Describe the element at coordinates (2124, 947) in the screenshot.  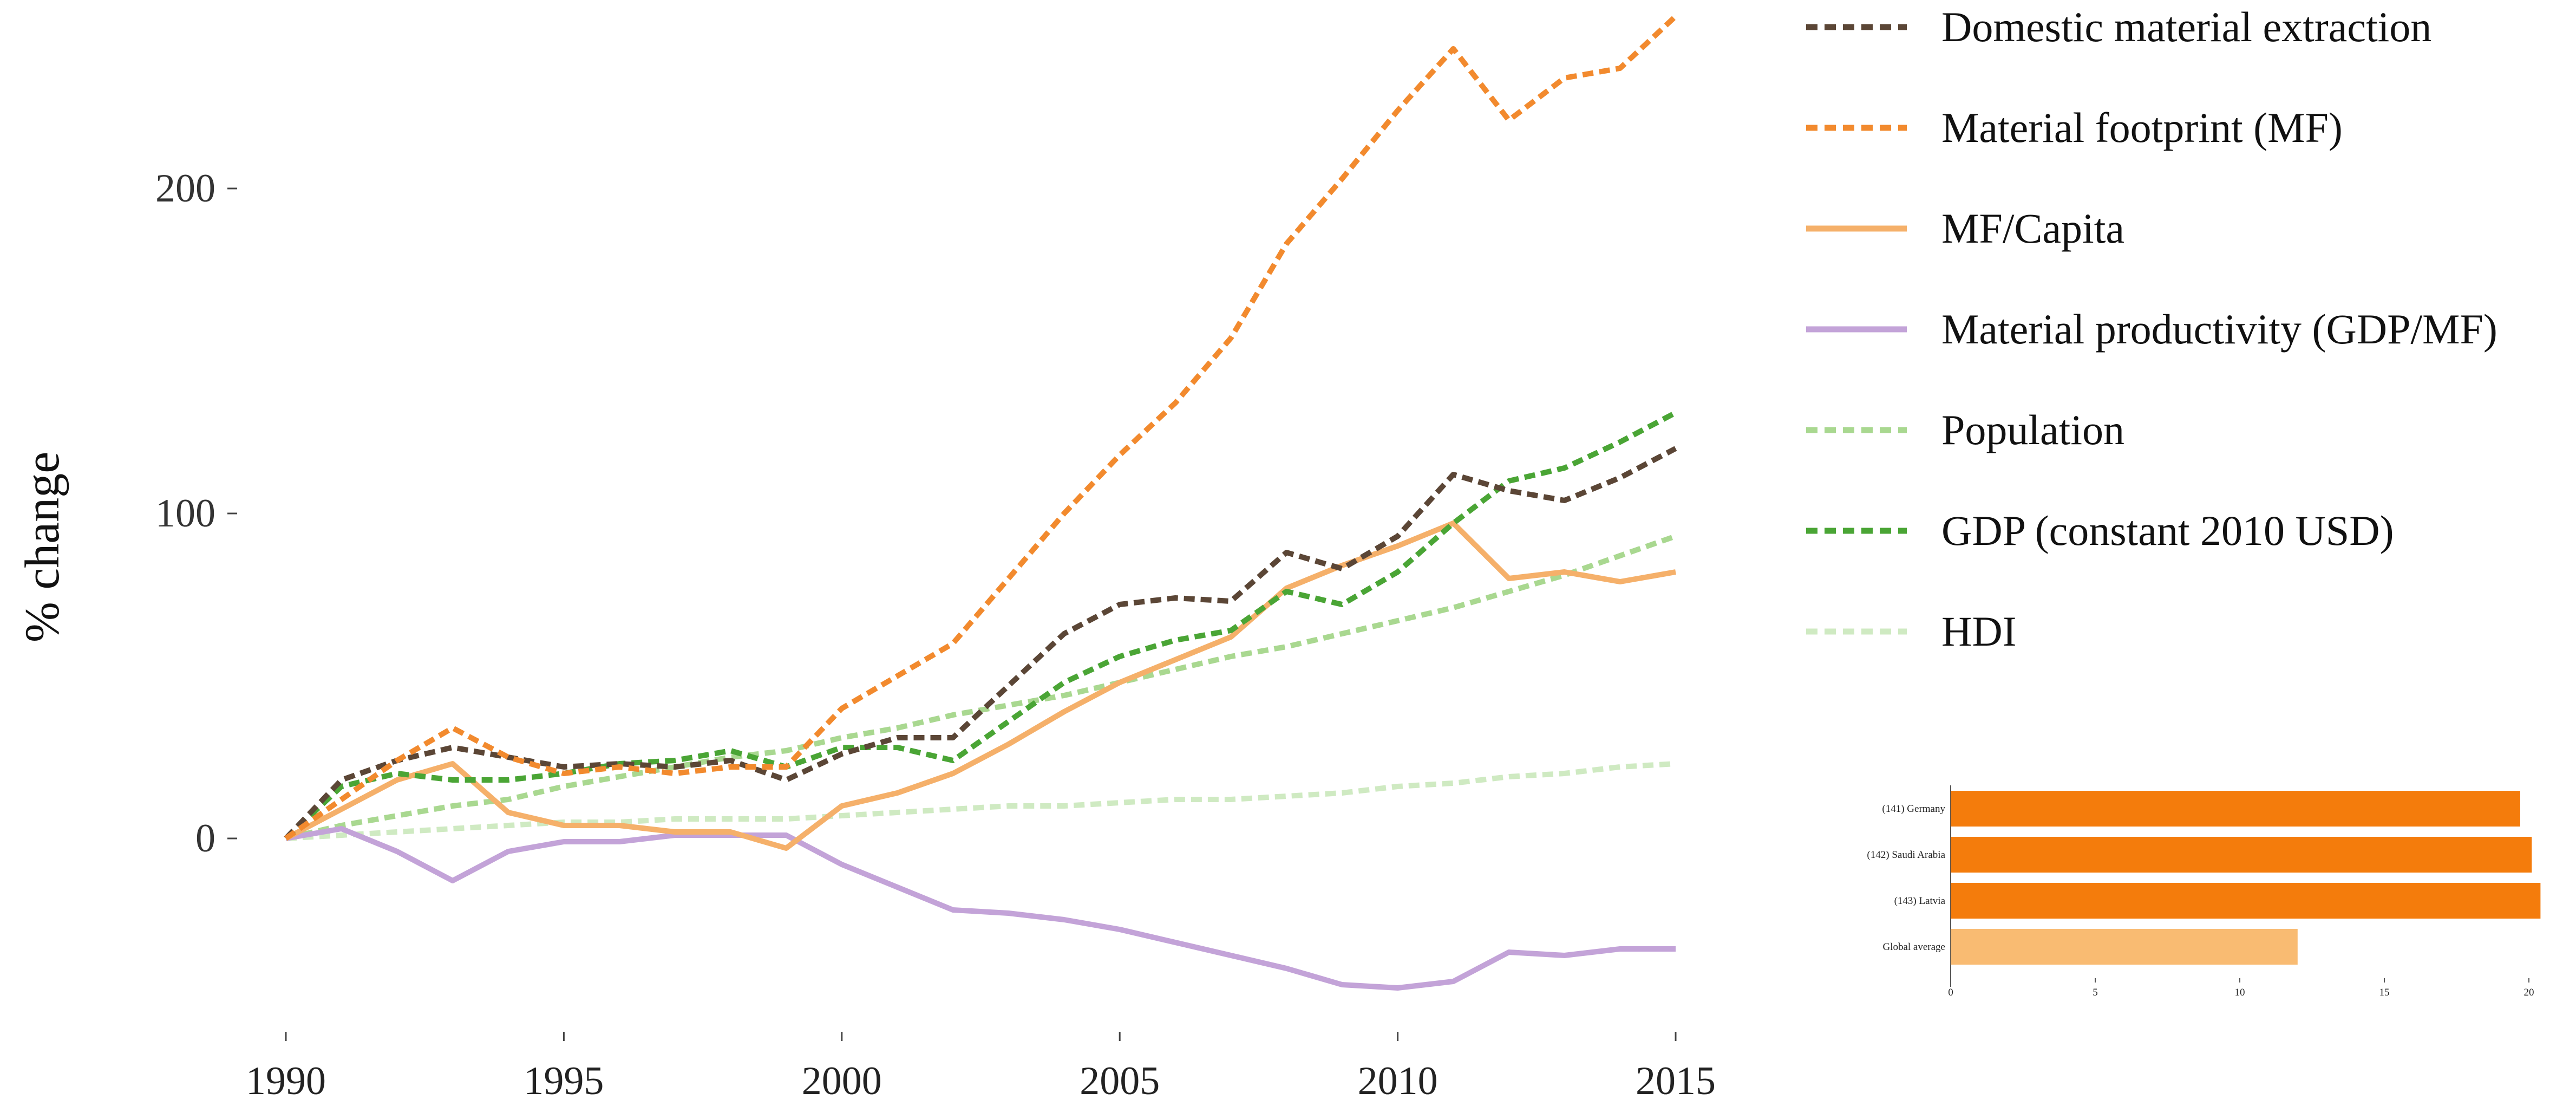
I see `bar-global-average` at that location.